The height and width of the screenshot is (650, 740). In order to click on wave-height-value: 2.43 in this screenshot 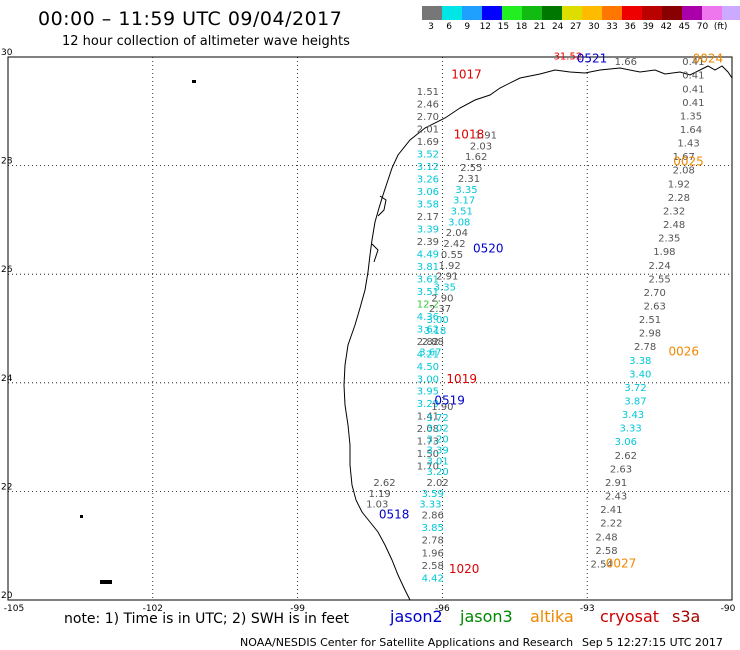, I will do `click(616, 497)`.